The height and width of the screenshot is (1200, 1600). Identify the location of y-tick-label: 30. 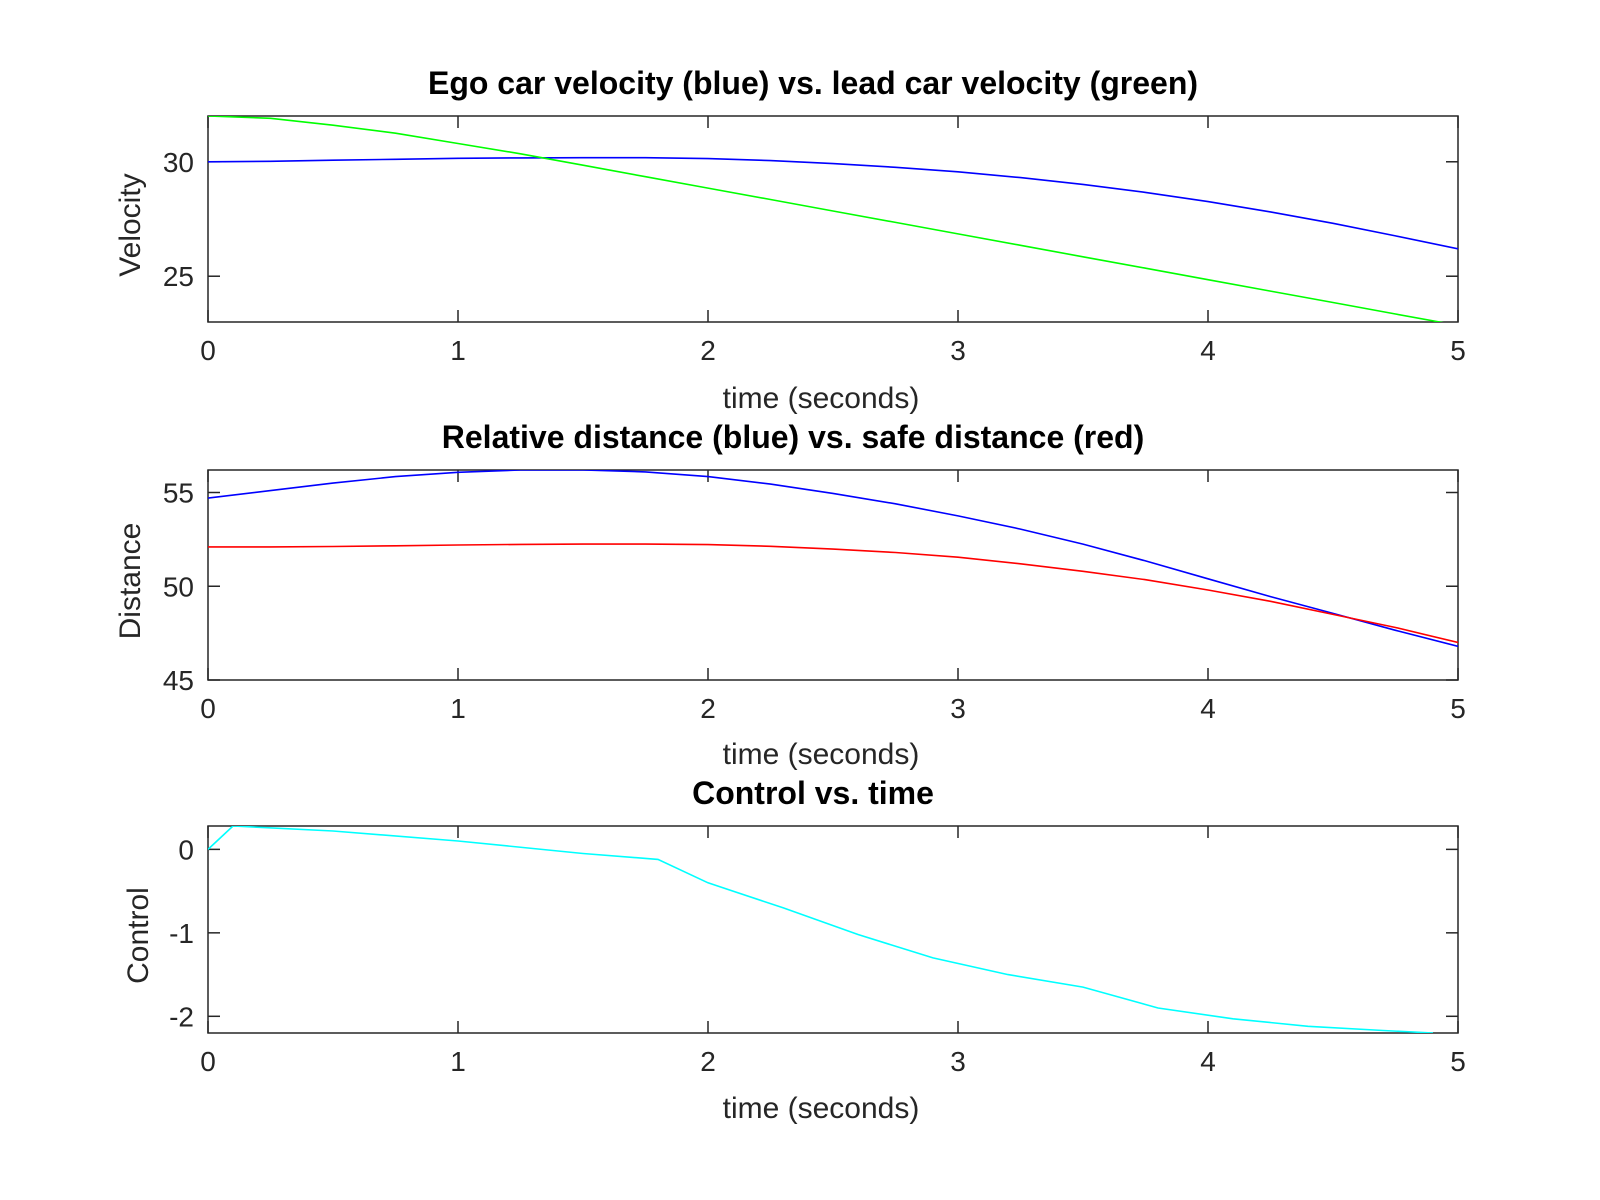
(178, 162).